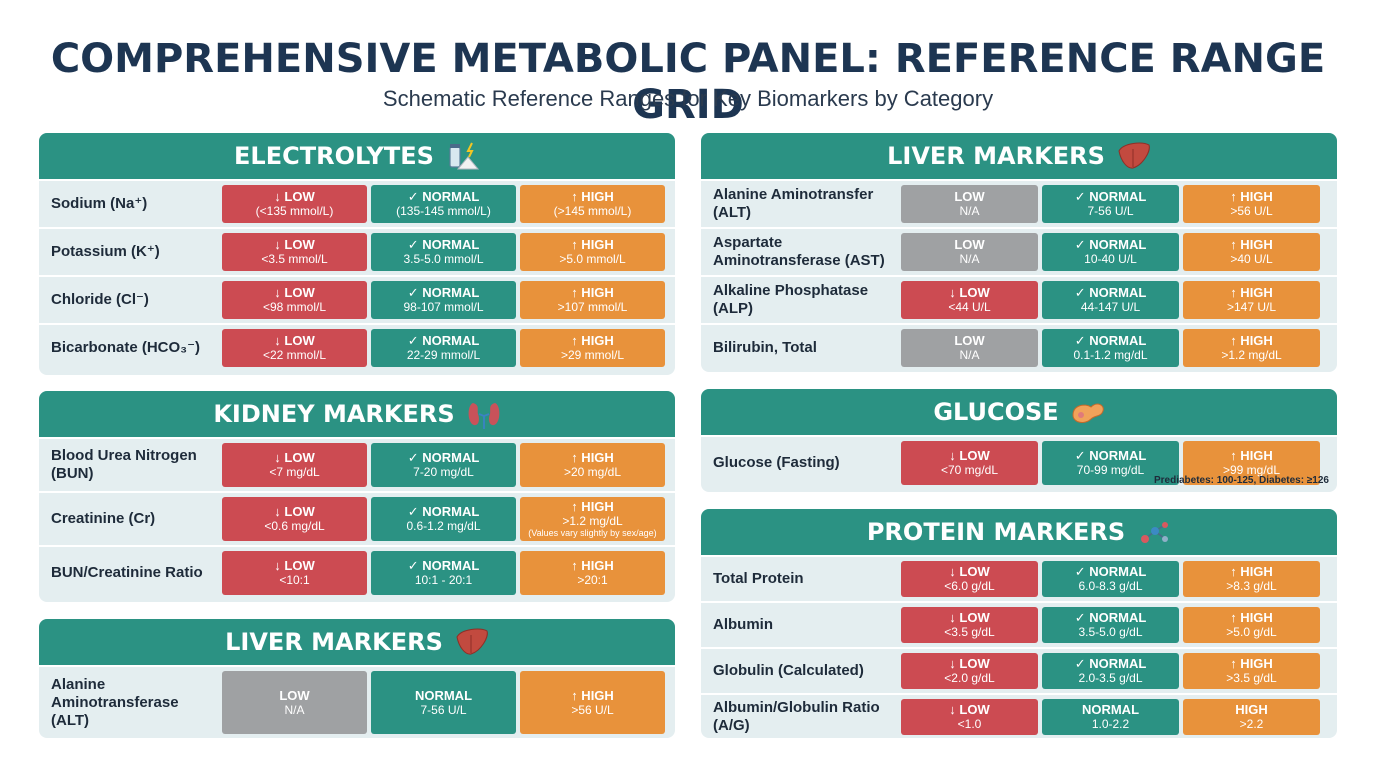  I want to click on range-value: 0.6-1.2 mg/dL, so click(443, 526).